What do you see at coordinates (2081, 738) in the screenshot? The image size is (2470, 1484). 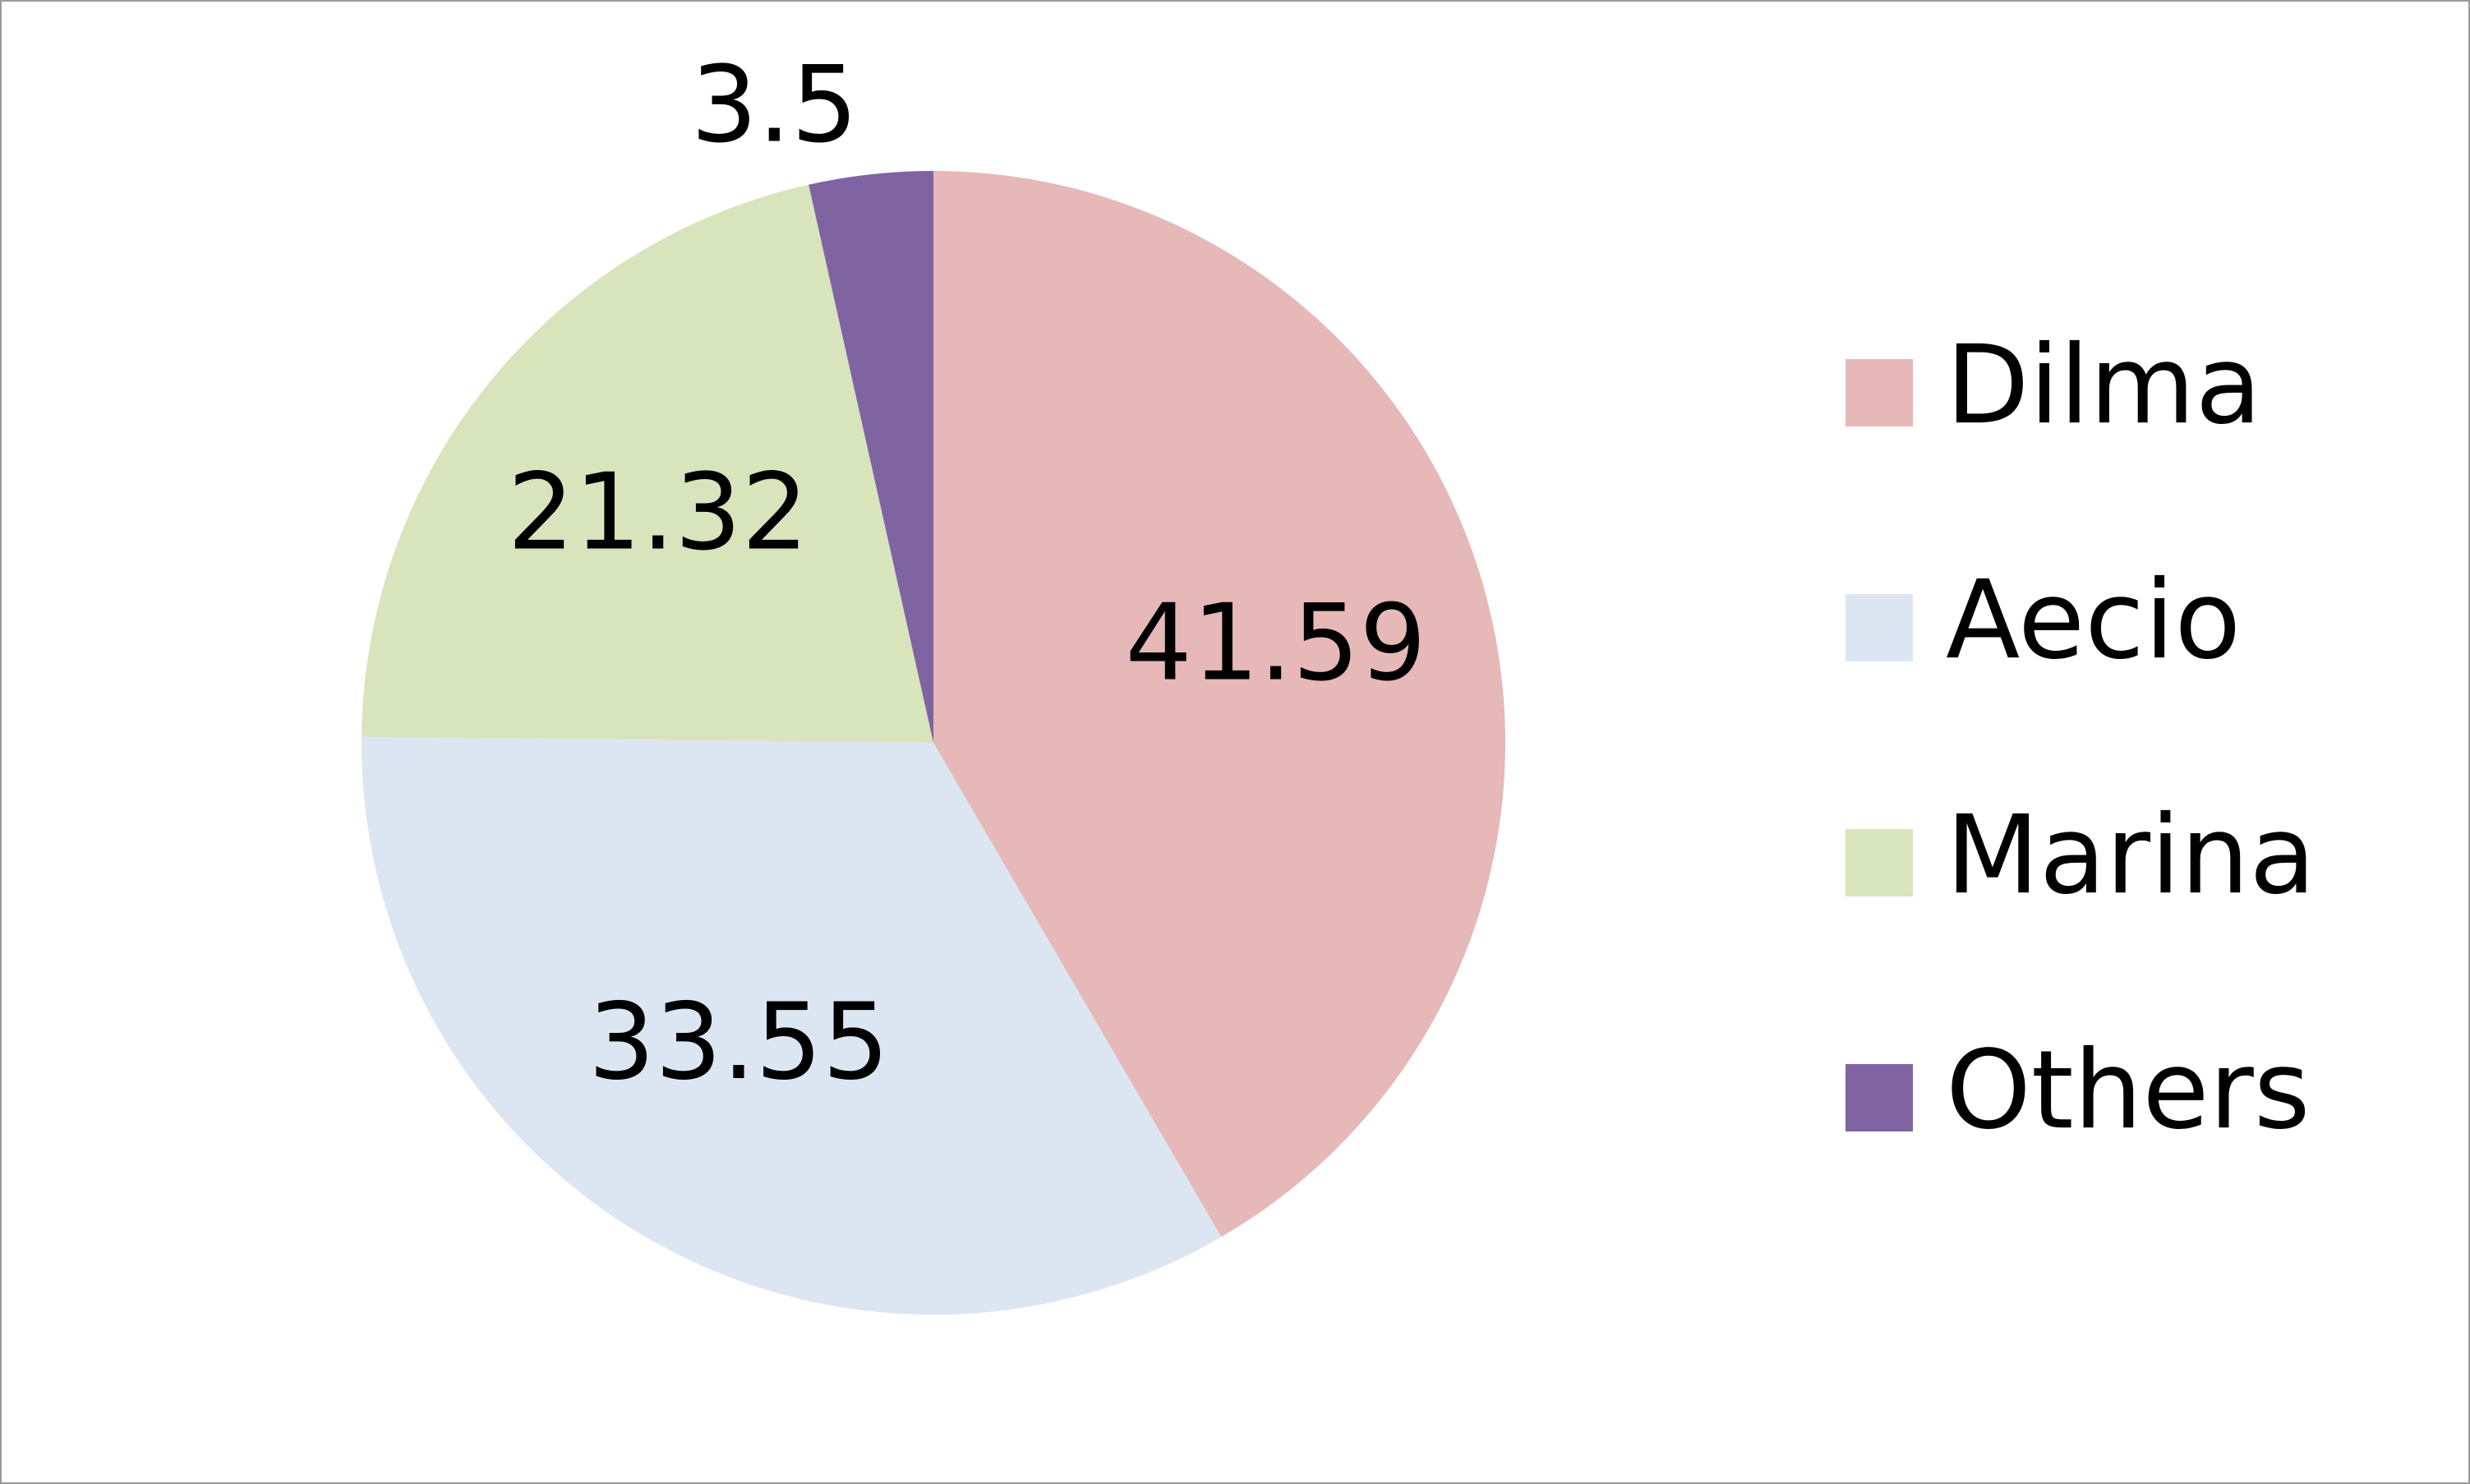 I see `legend: Dilma Aecio Marina Others` at bounding box center [2081, 738].